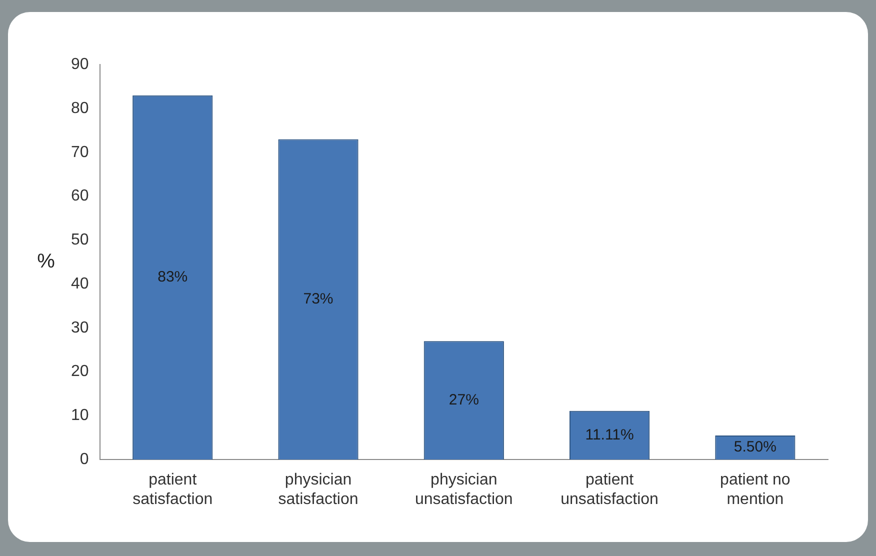 The image size is (876, 556). Describe the element at coordinates (46, 261) in the screenshot. I see `y-axis-title: %` at that location.